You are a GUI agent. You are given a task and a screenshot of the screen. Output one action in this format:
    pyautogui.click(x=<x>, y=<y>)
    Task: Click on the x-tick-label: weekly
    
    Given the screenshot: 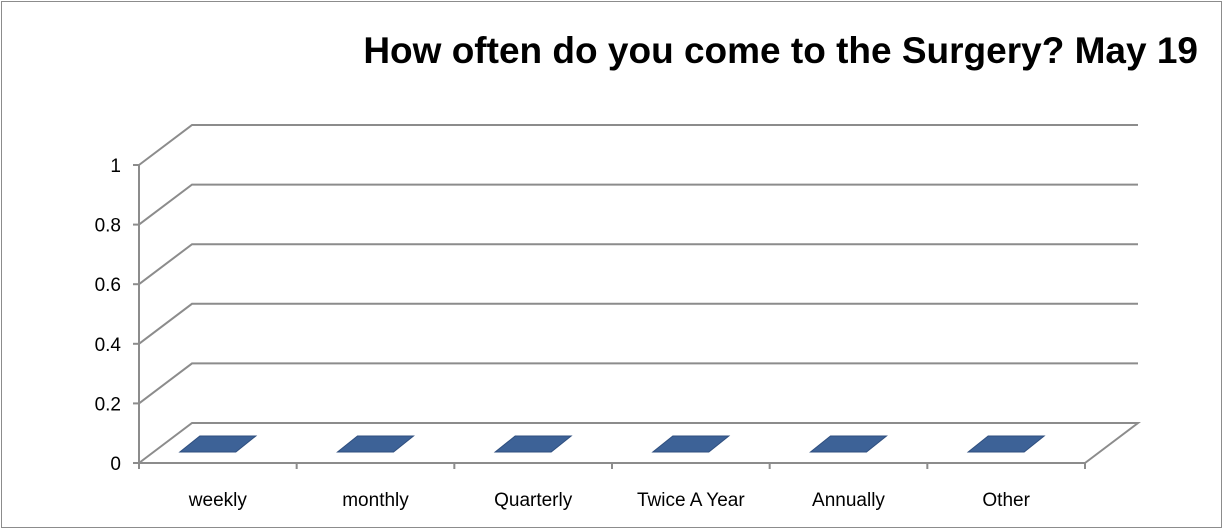 What is the action you would take?
    pyautogui.click(x=218, y=500)
    